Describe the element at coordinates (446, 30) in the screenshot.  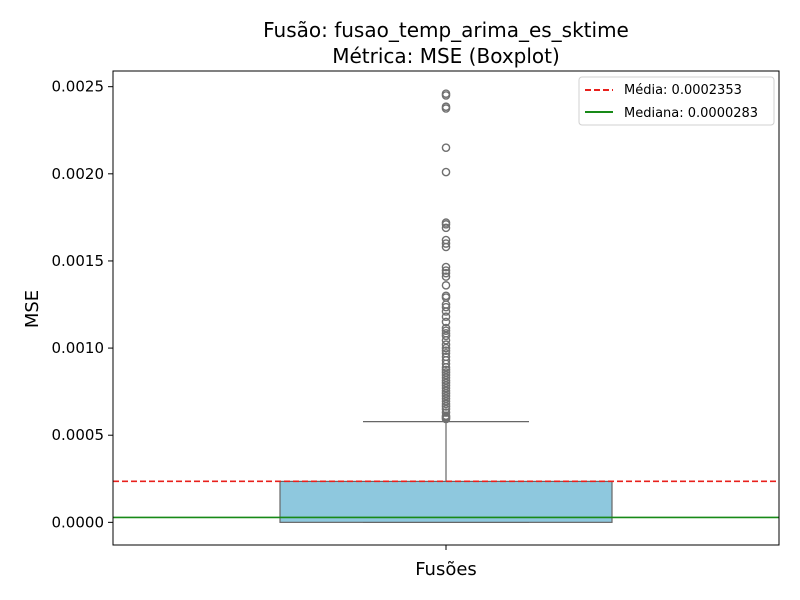
I see `chart-title: Fusão: fusao_temp_arima_es_sktime` at that location.